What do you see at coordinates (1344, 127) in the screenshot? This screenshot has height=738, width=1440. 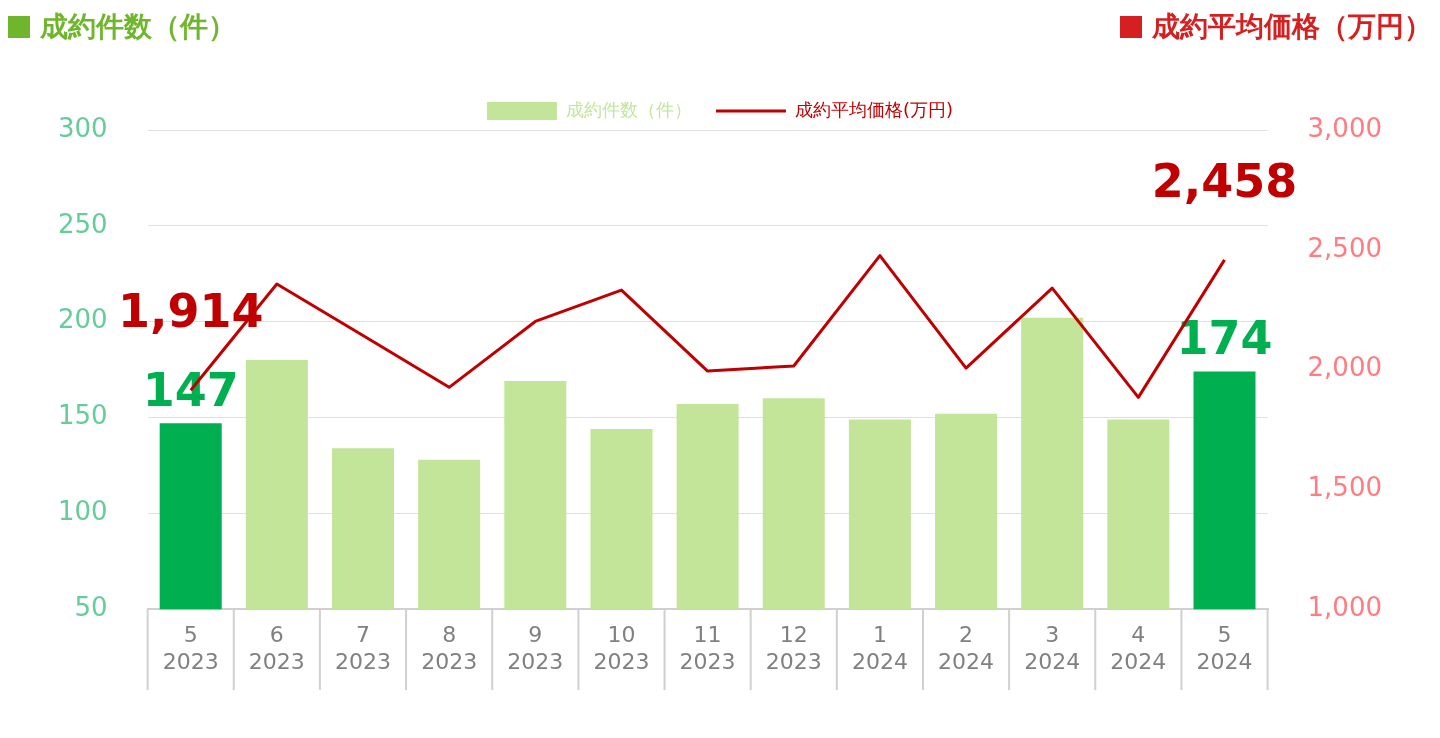 I see `y2-tick-label: 3,000` at bounding box center [1344, 127].